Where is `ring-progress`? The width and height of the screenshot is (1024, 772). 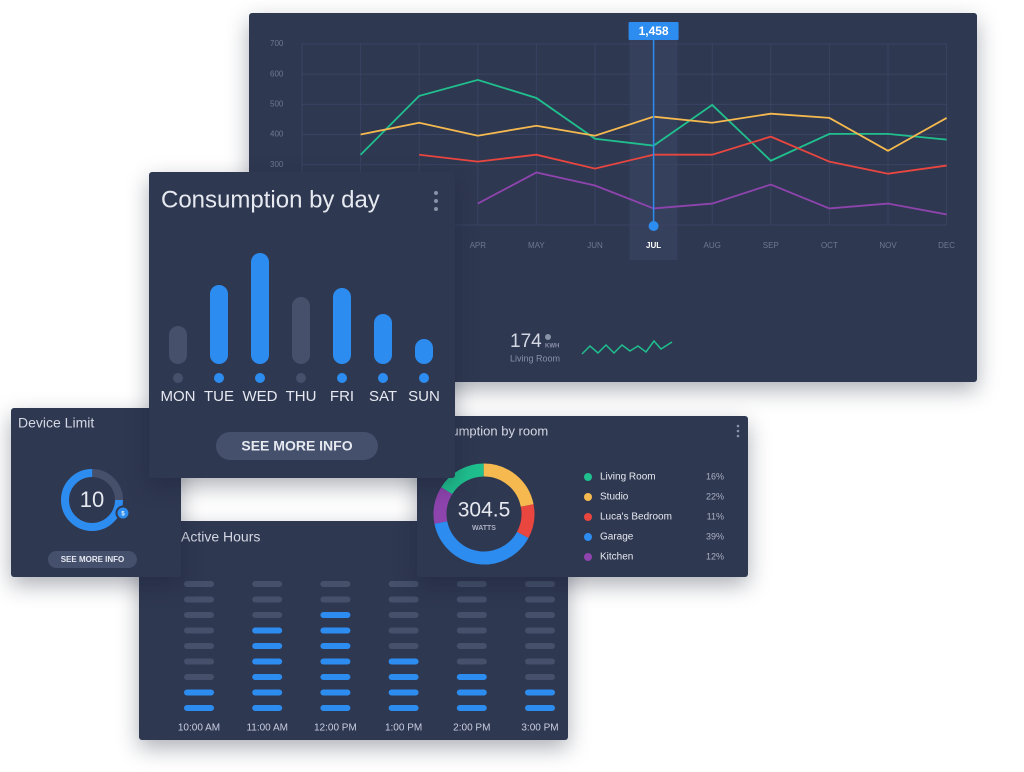 ring-progress is located at coordinates (92, 500).